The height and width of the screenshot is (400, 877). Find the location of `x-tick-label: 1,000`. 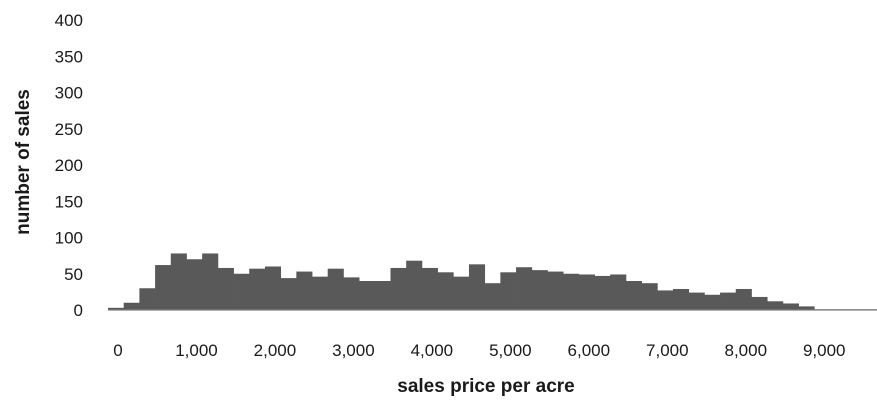

x-tick-label: 1,000 is located at coordinates (196, 350).